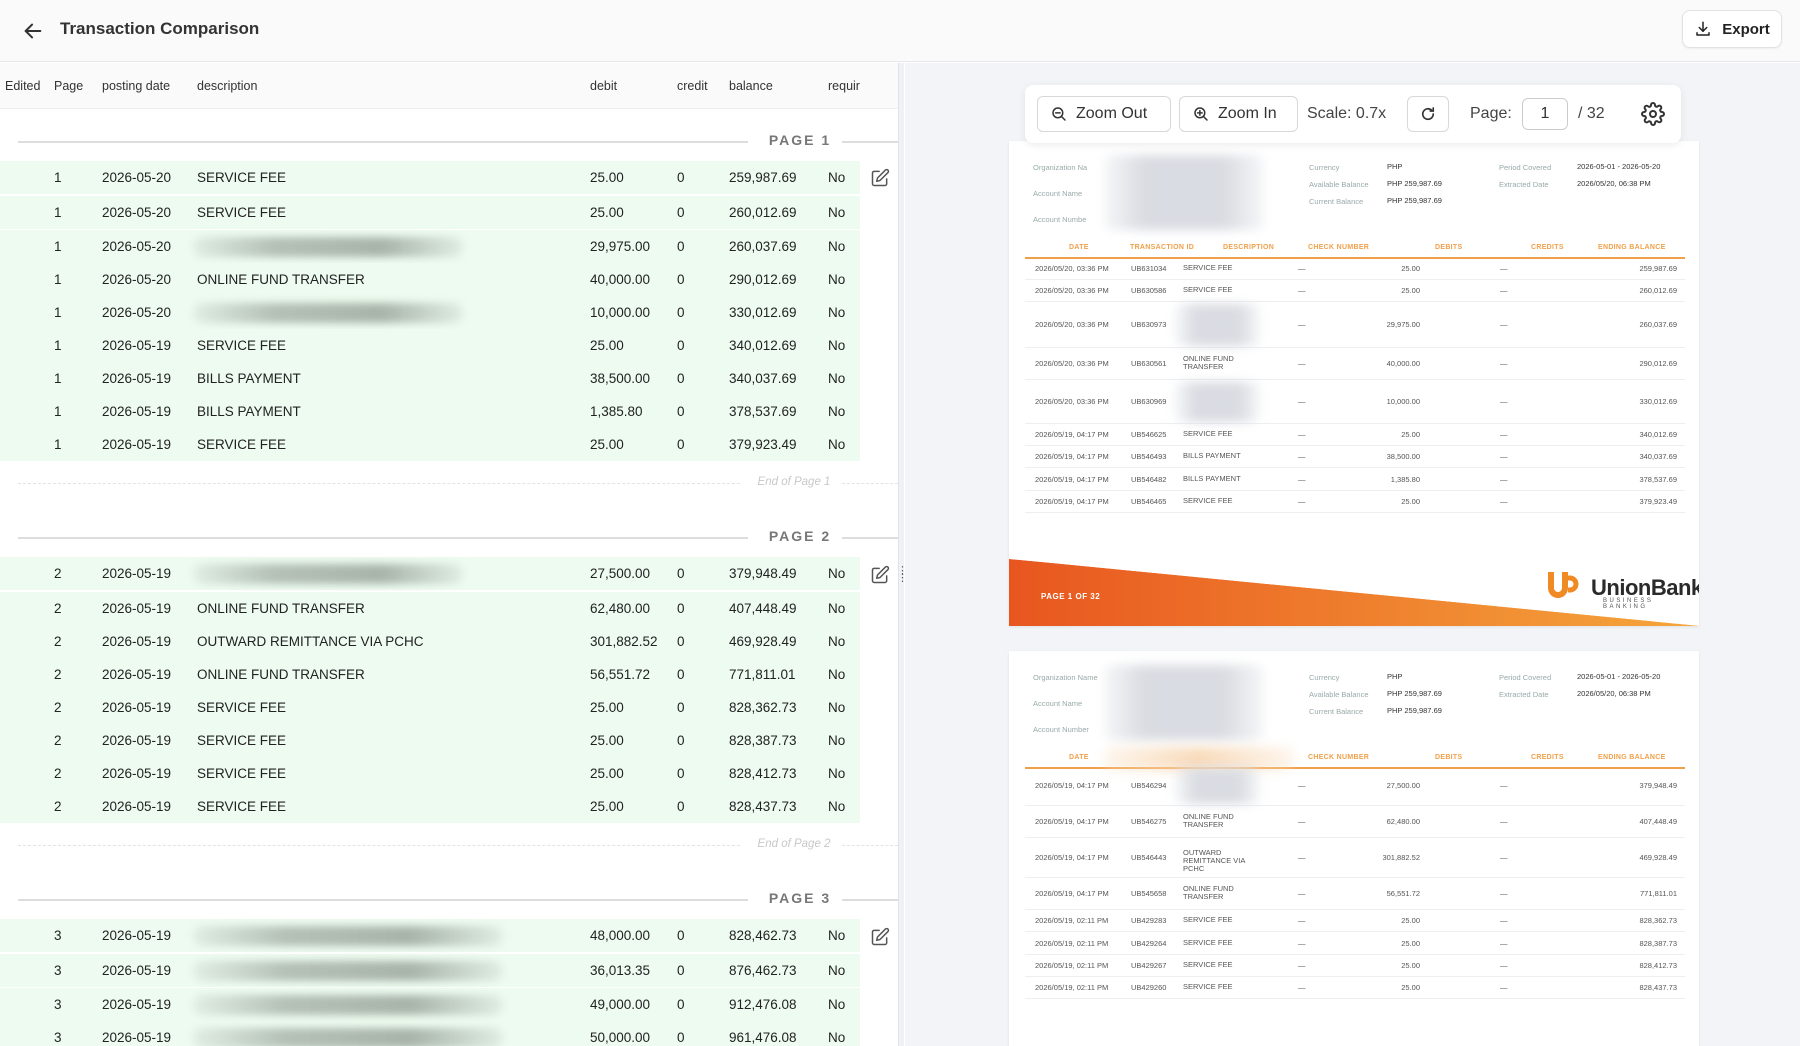 This screenshot has width=1800, height=1046. What do you see at coordinates (430, 740) in the screenshot?
I see `table-row: 2 2026-05-19 SERVICE FEE 25.00 0 828,387.73 No` at bounding box center [430, 740].